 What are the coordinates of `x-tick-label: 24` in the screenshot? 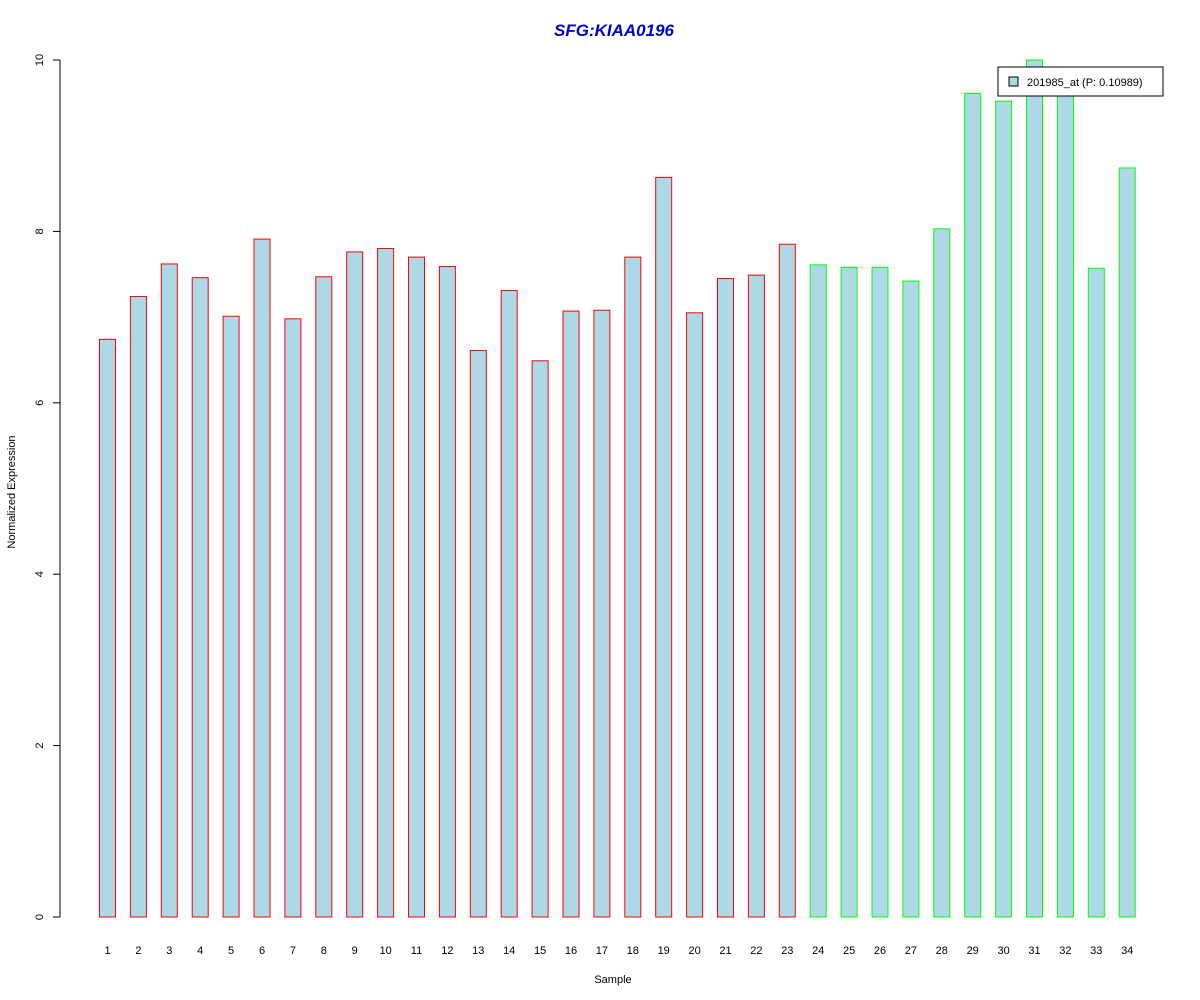 It's located at (818, 951).